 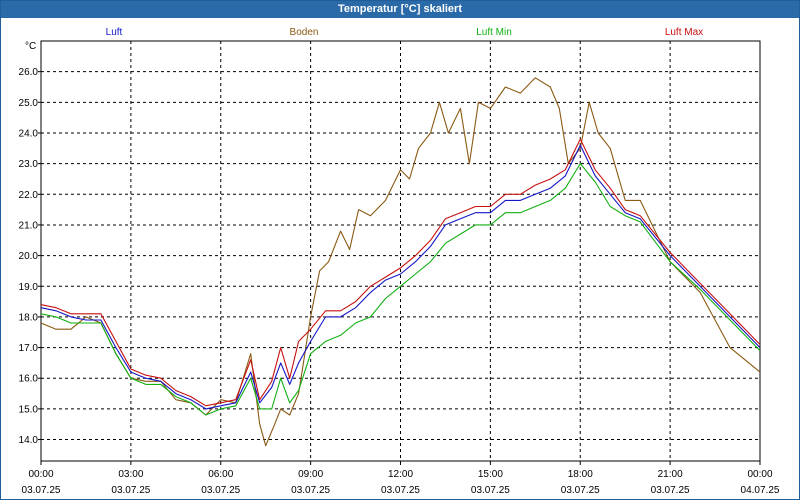 I want to click on y-tick-label: 20.0, so click(x=29, y=256).